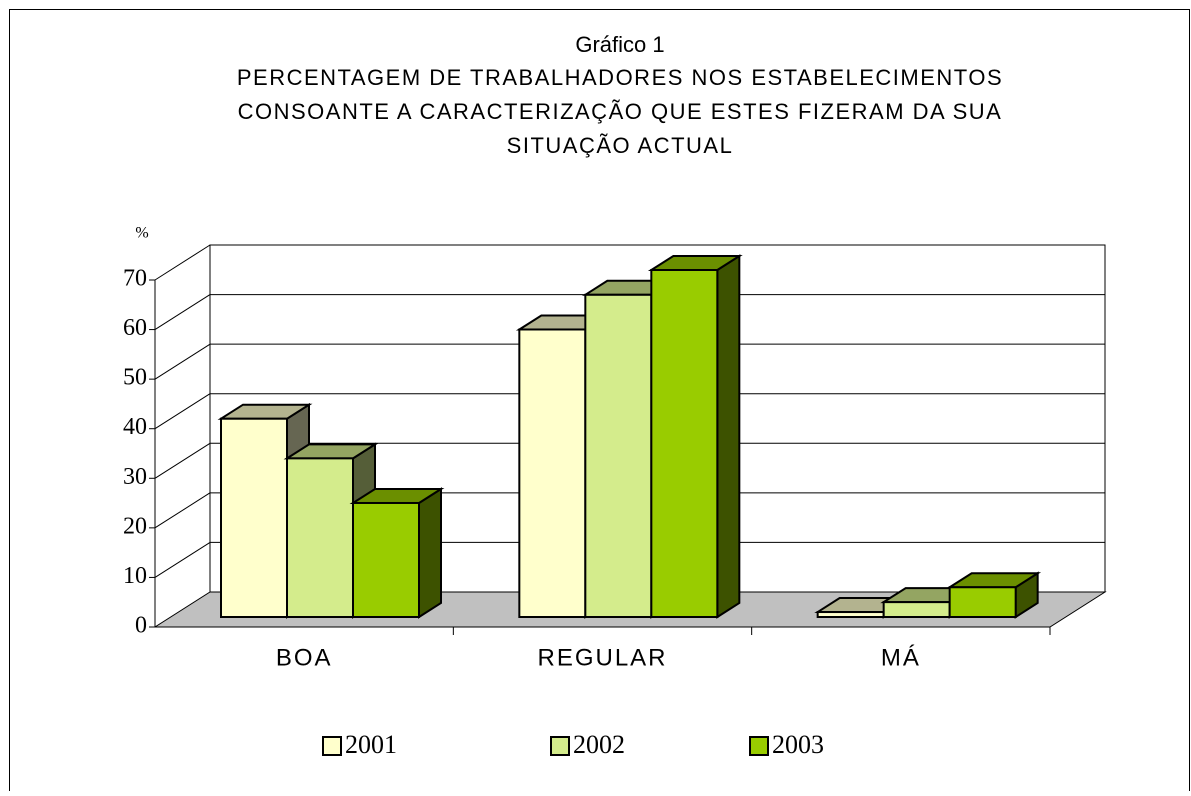  What do you see at coordinates (602, 657) in the screenshot?
I see `x-tick-label: REGULAR` at bounding box center [602, 657].